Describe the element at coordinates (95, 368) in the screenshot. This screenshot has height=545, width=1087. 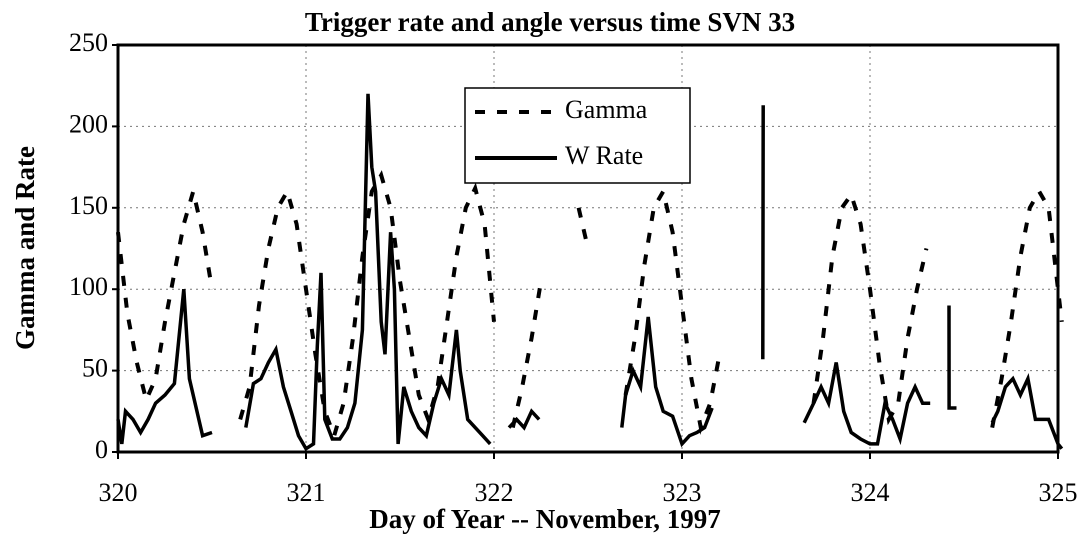
I see `y-tick-label: 50` at that location.